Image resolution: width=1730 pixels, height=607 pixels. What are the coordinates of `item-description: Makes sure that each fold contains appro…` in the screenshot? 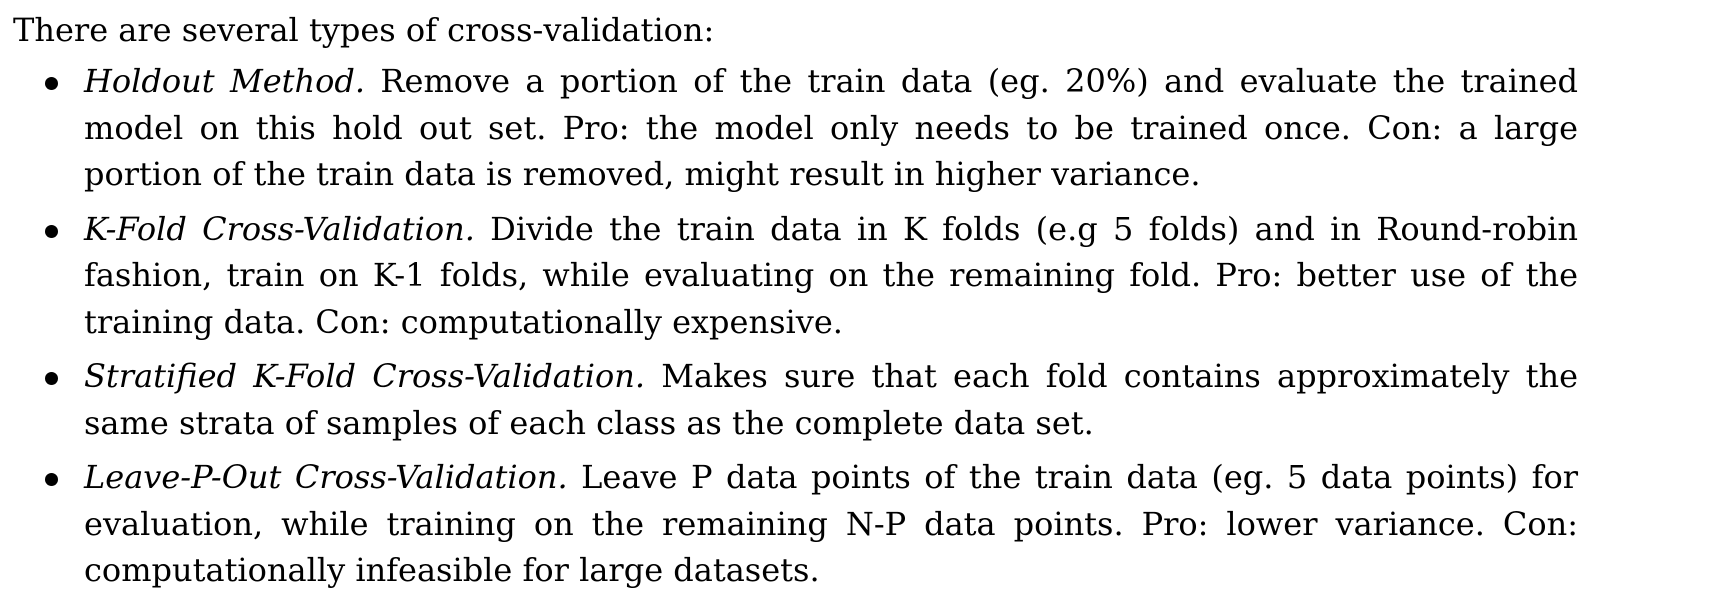 It's located at (831, 399).